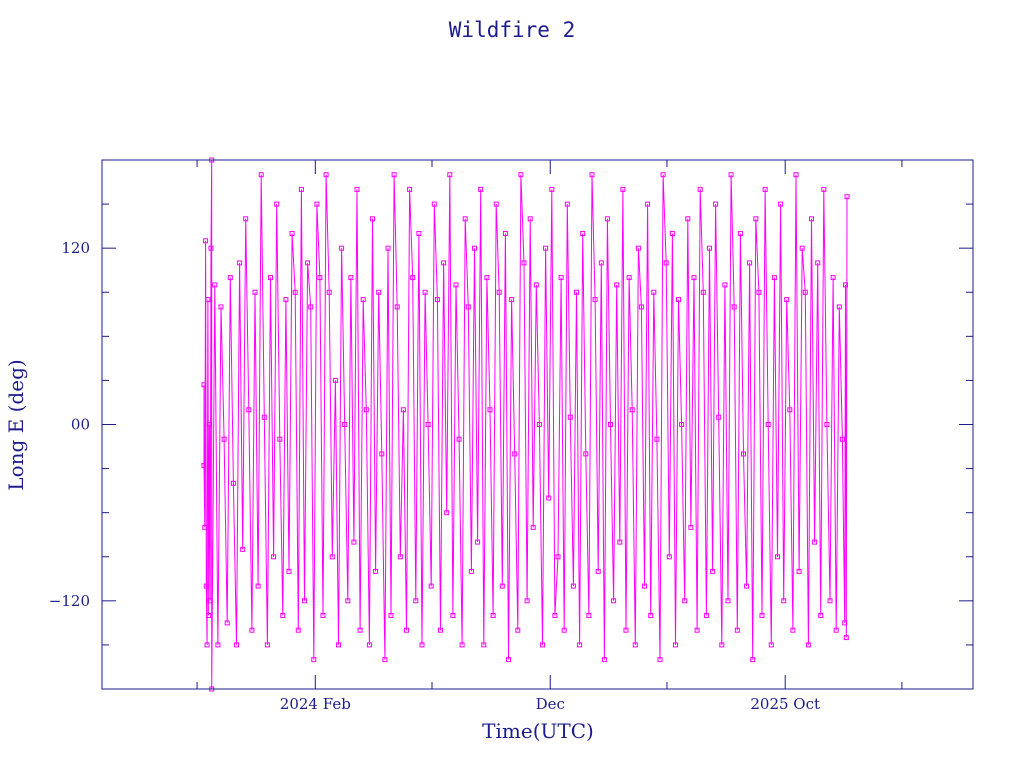 The height and width of the screenshot is (768, 1024). What do you see at coordinates (512, 30) in the screenshot?
I see `chart-title: Wildfire 2` at bounding box center [512, 30].